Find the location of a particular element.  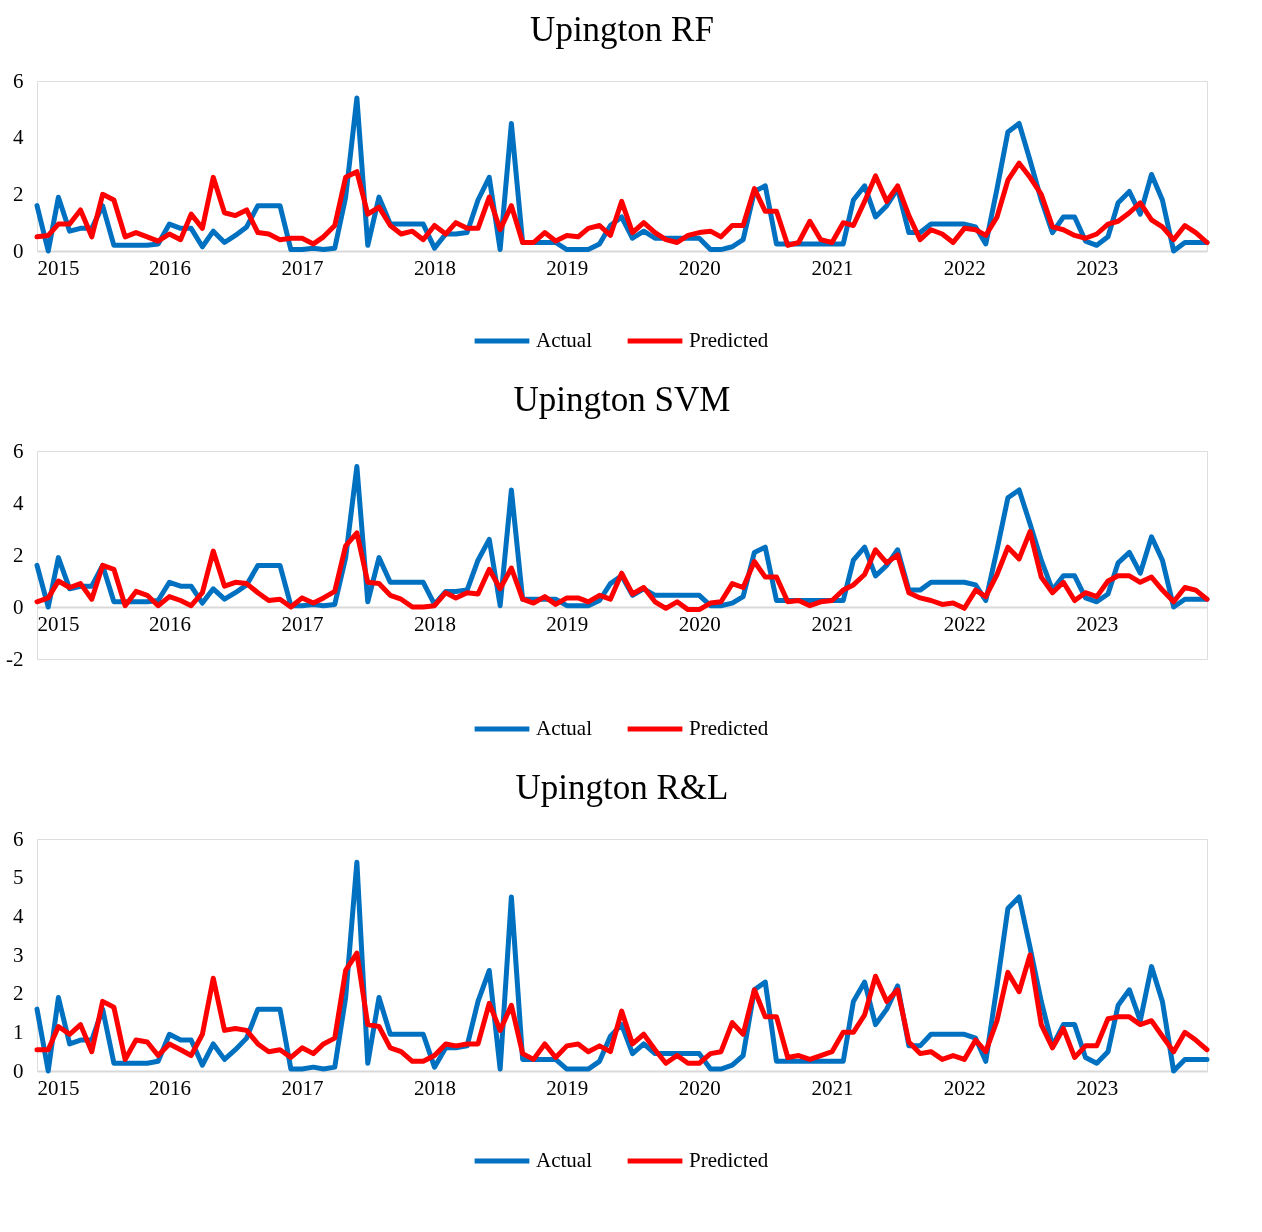

chart-title: Upington SVM is located at coordinates (622, 399).